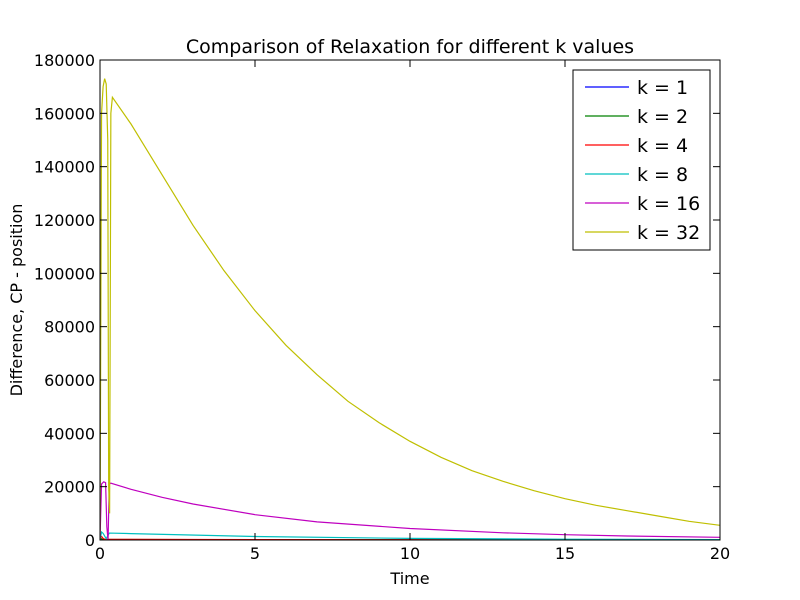  What do you see at coordinates (410, 553) in the screenshot?
I see `x-tick-label: 10` at bounding box center [410, 553].